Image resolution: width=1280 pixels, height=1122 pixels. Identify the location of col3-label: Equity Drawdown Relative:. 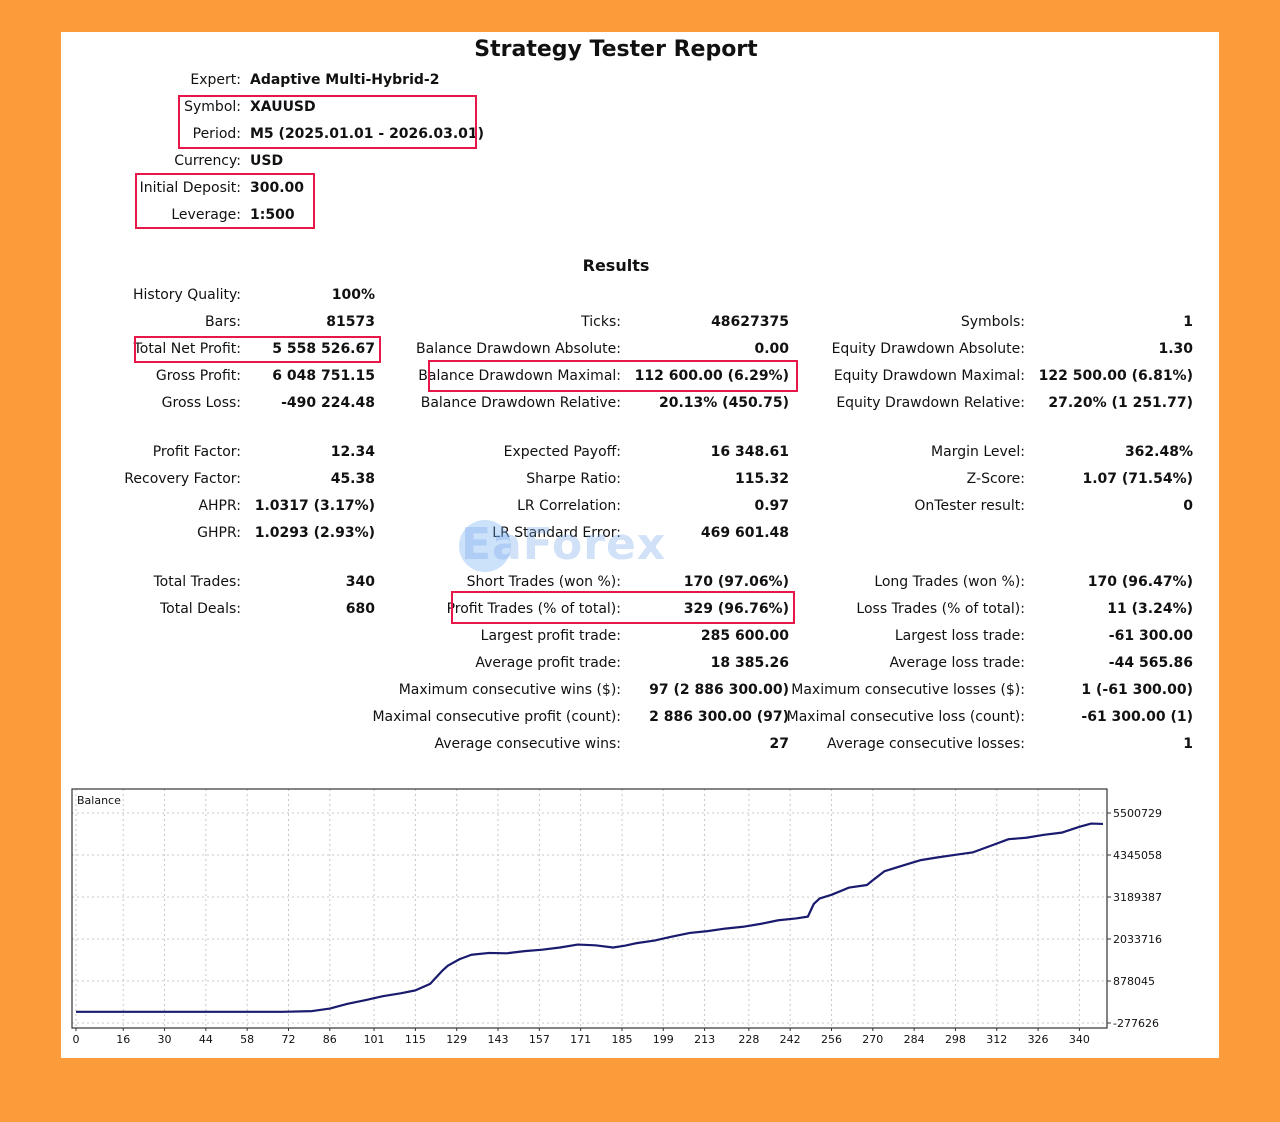
(930, 403).